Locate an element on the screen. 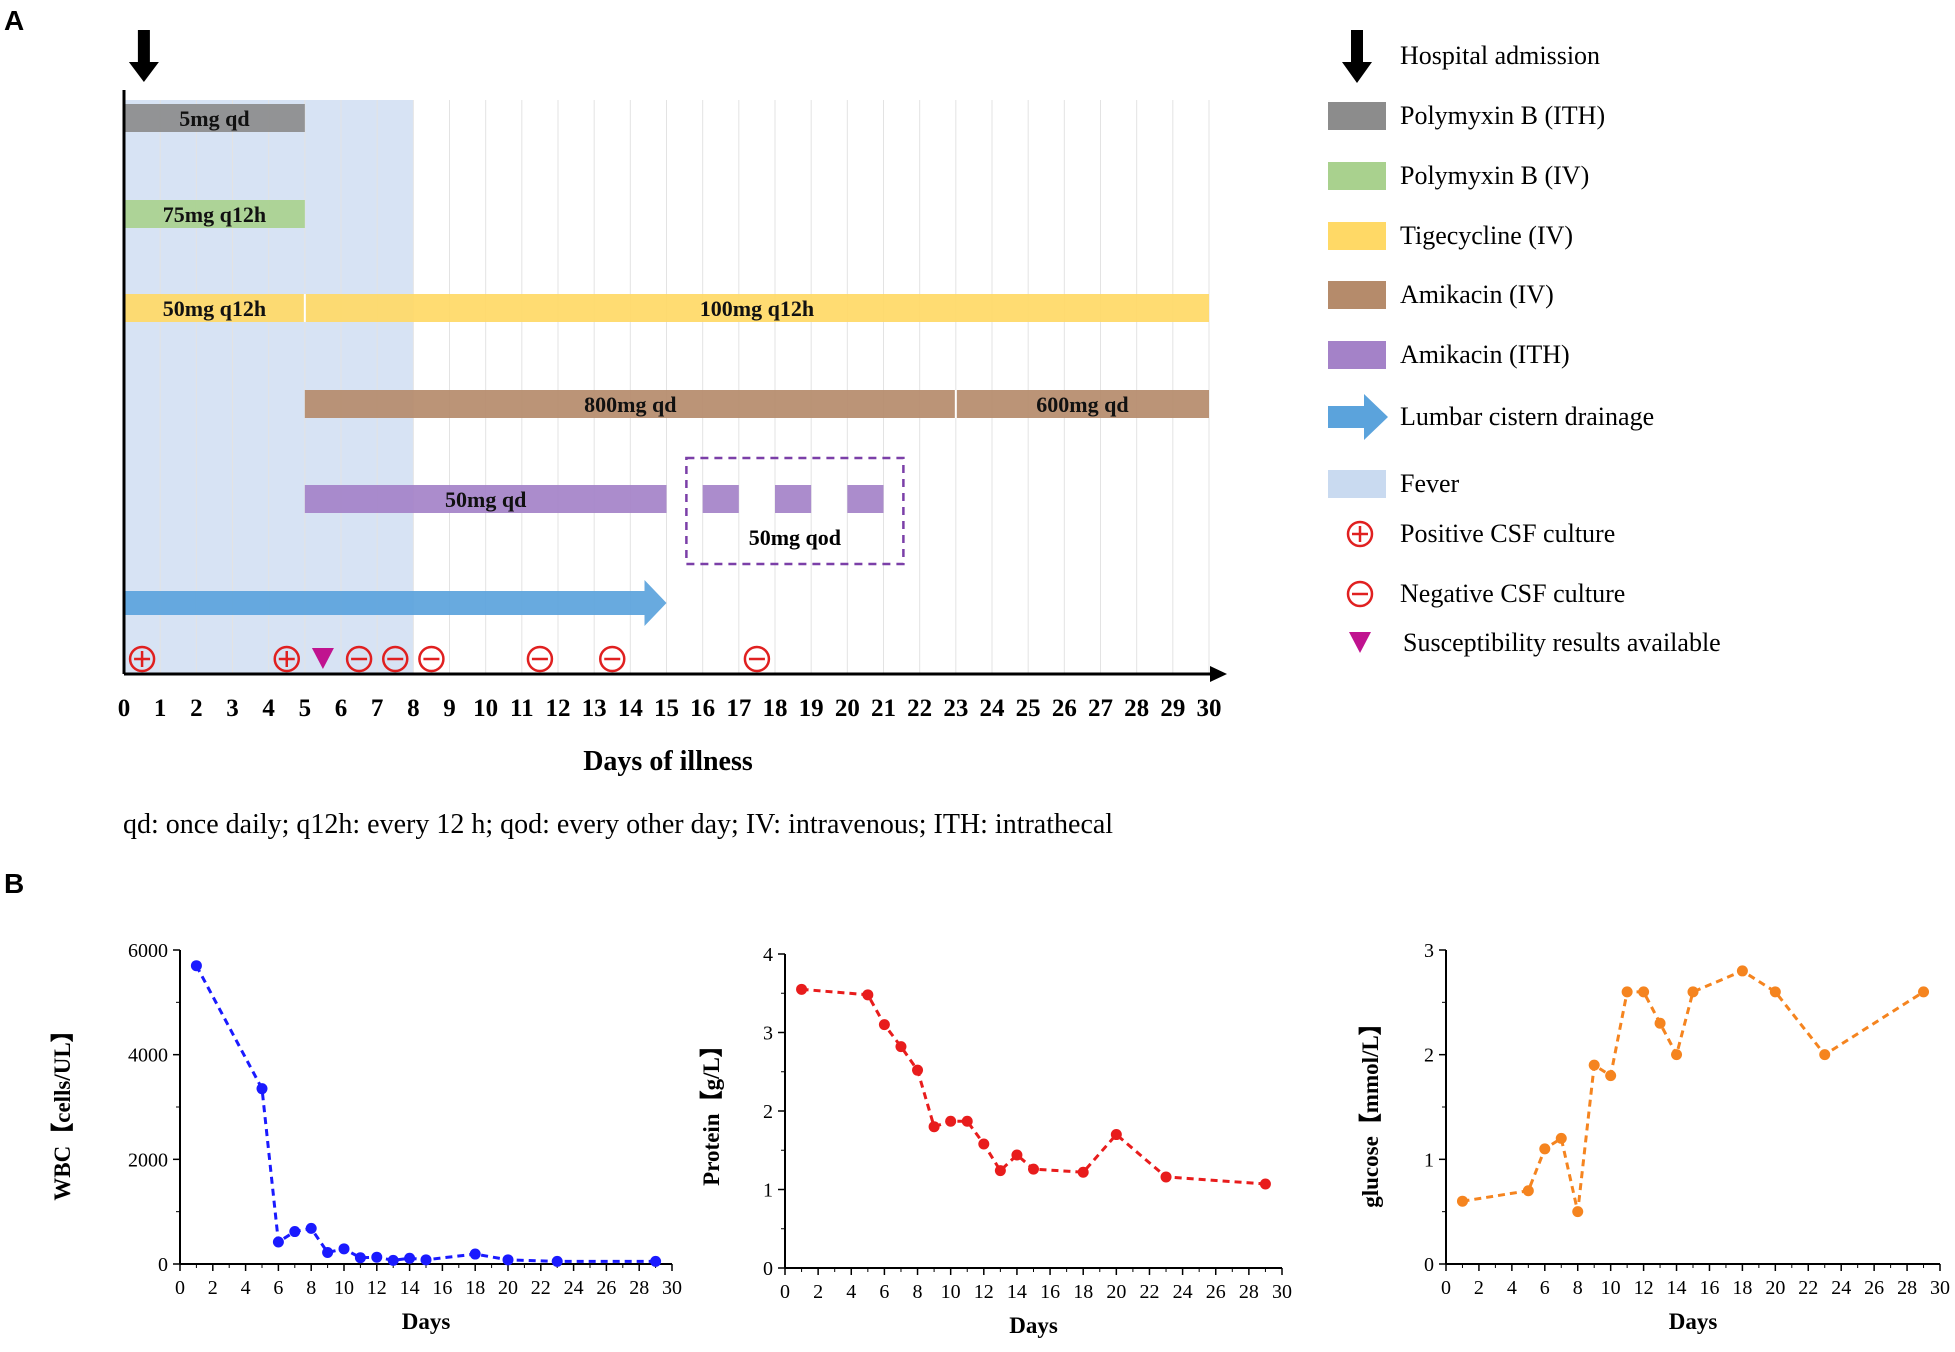 Image resolution: width=1955 pixels, height=1352 pixels. qod-dashed-frame is located at coordinates (795, 511).